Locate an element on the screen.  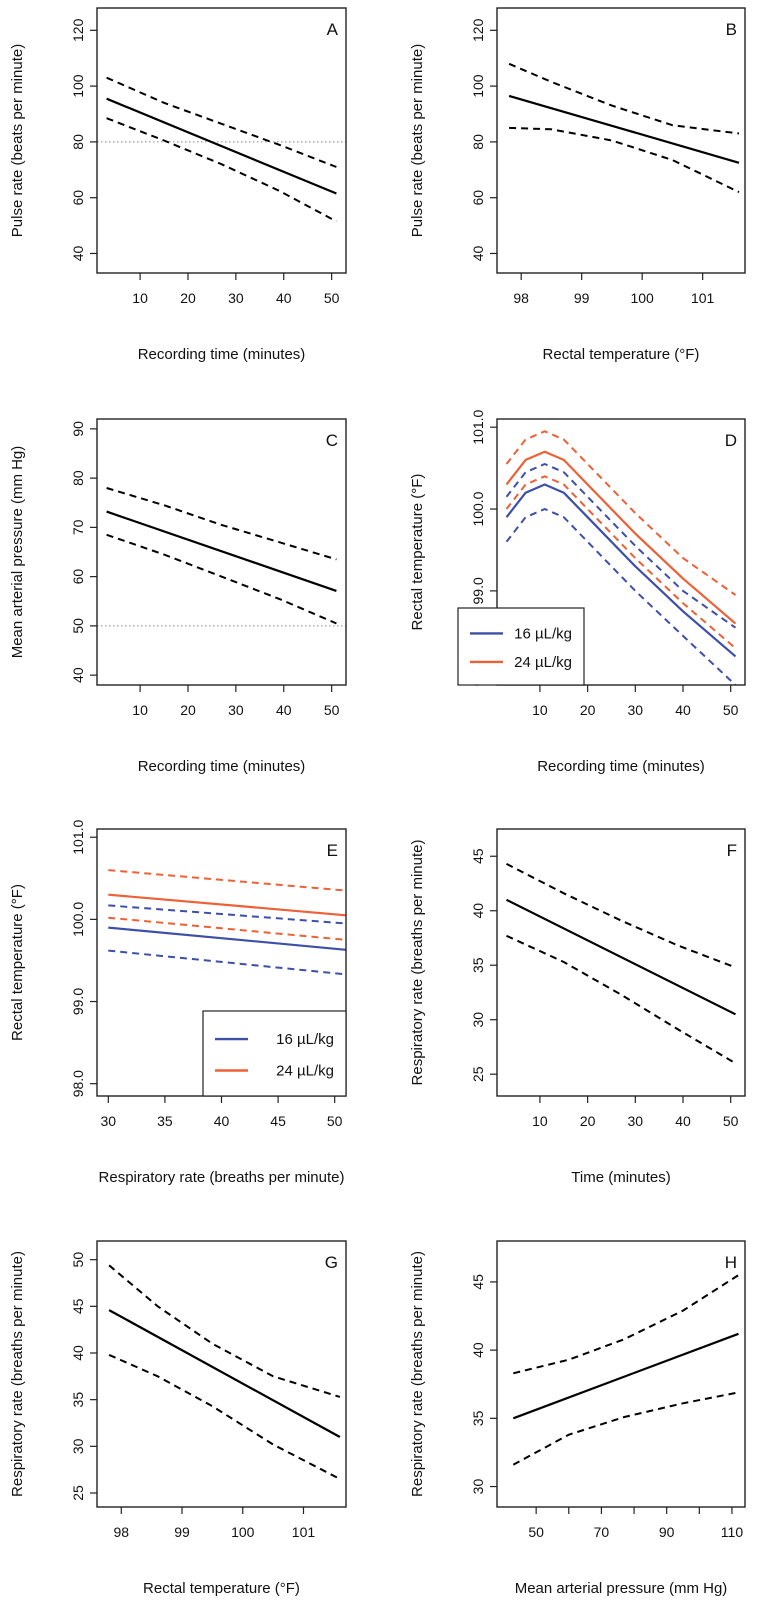
y-tick-label: 98.0 is located at coordinates (78, 1083).